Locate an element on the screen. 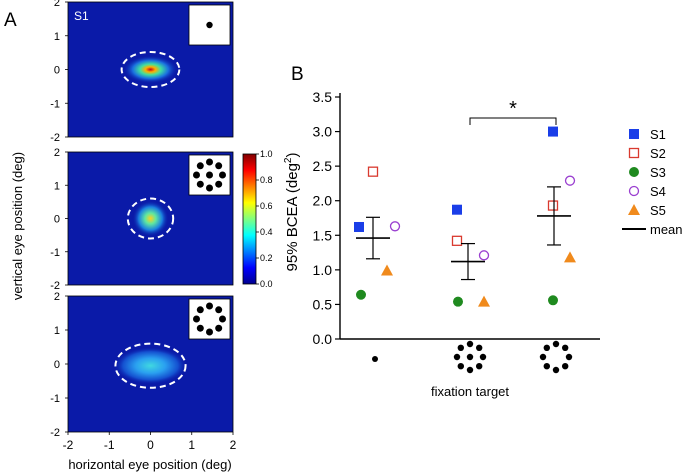  heatmap-panel-2: 2 1 0 -1 -2 is located at coordinates (142, 219).